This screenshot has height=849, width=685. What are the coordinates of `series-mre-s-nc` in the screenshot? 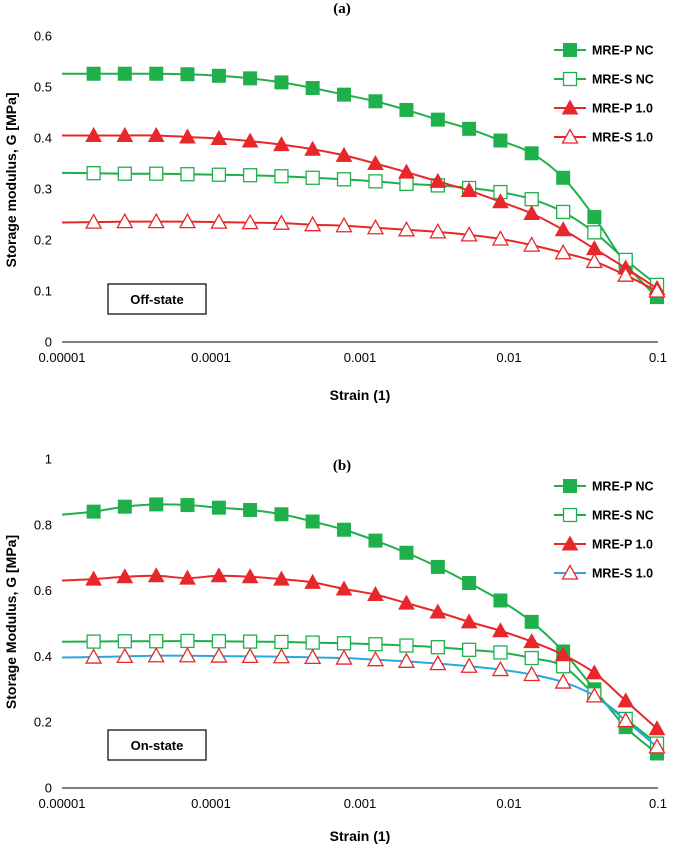 It's located at (363, 229).